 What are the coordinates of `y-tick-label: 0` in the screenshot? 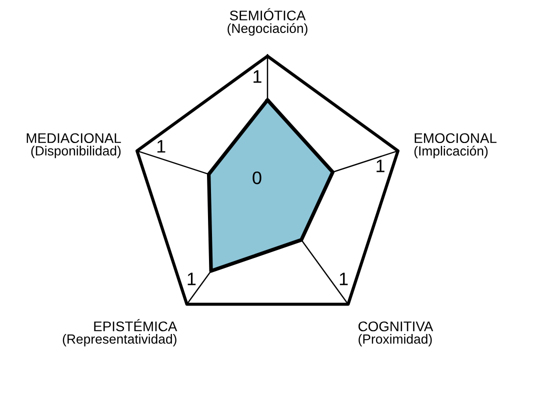 It's located at (257, 177).